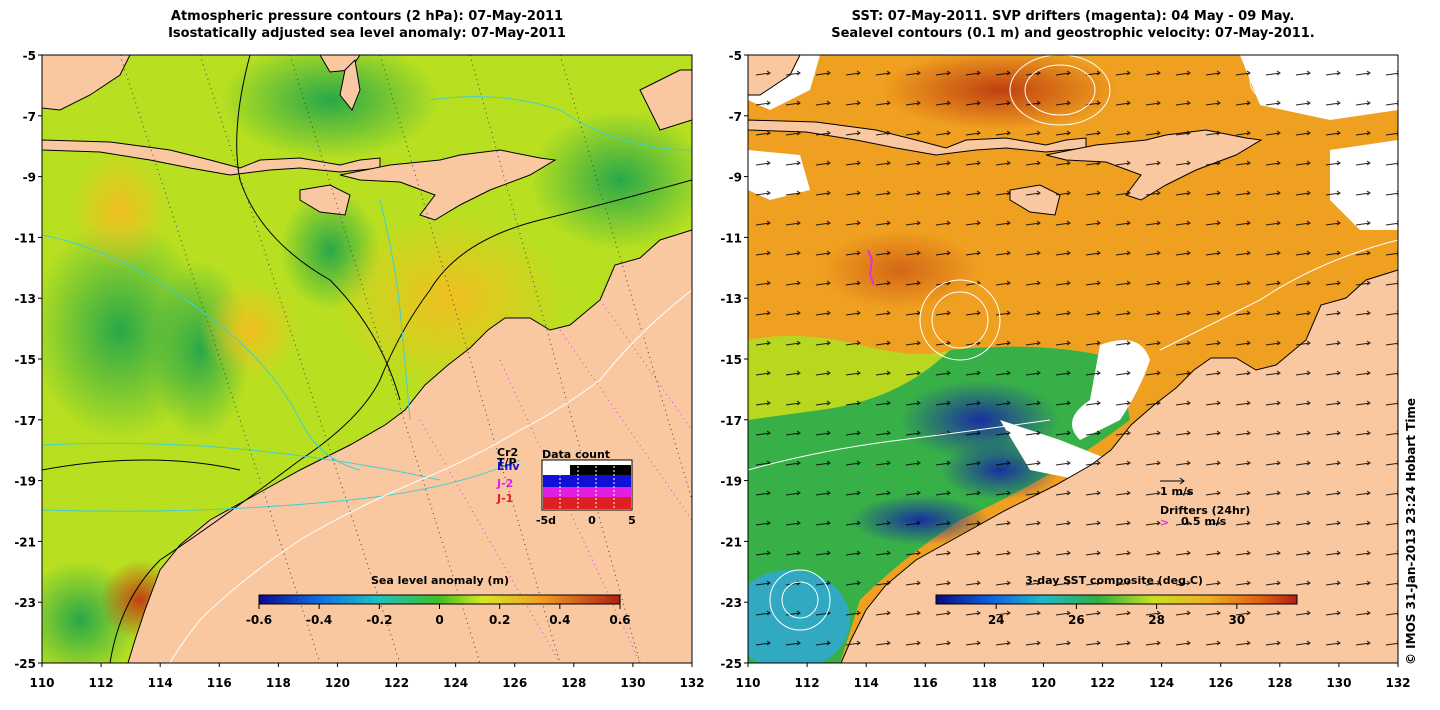  Describe the element at coordinates (507, 452) in the screenshot. I see `legend-cr2: Cr2` at that location.